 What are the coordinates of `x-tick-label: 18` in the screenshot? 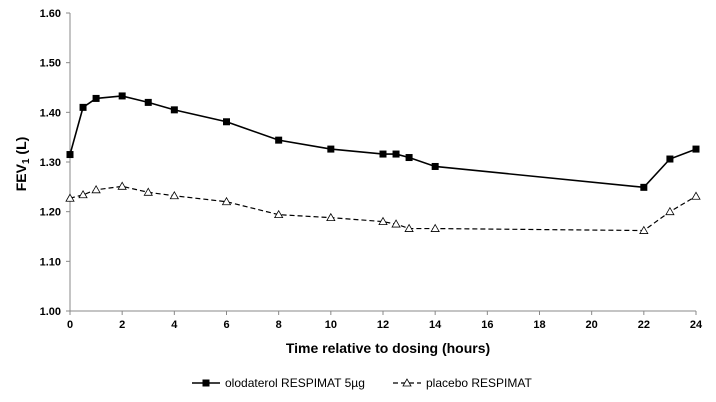 It's located at (539, 325).